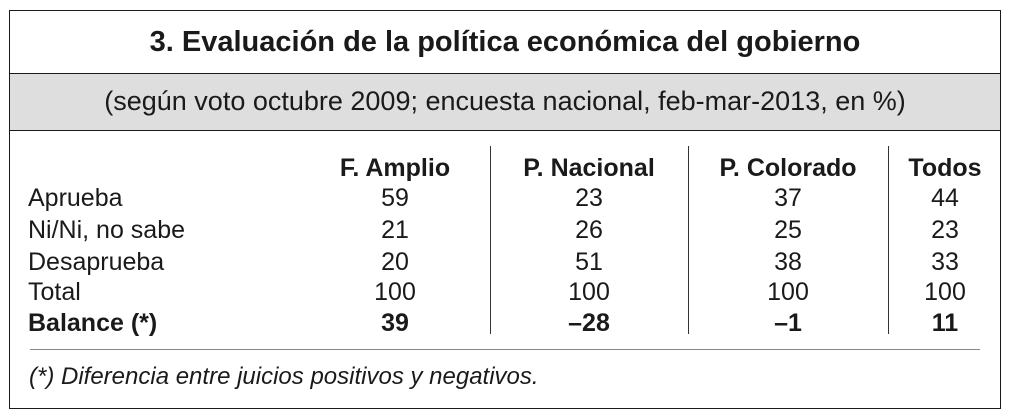 This screenshot has width=1011, height=419. I want to click on table-cell: 25, so click(788, 230).